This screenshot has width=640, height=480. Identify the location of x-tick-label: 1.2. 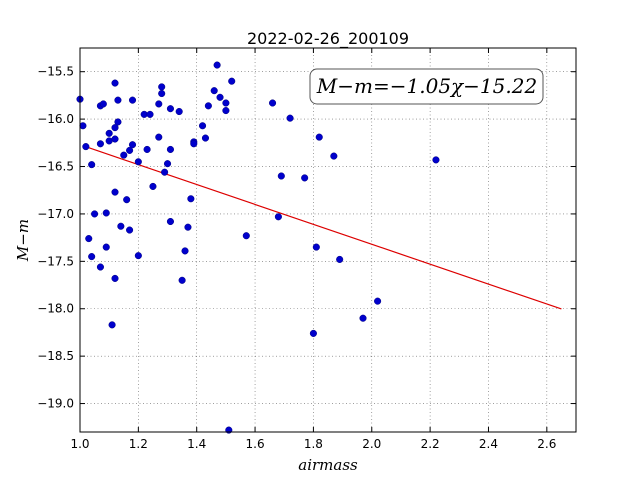
(138, 444).